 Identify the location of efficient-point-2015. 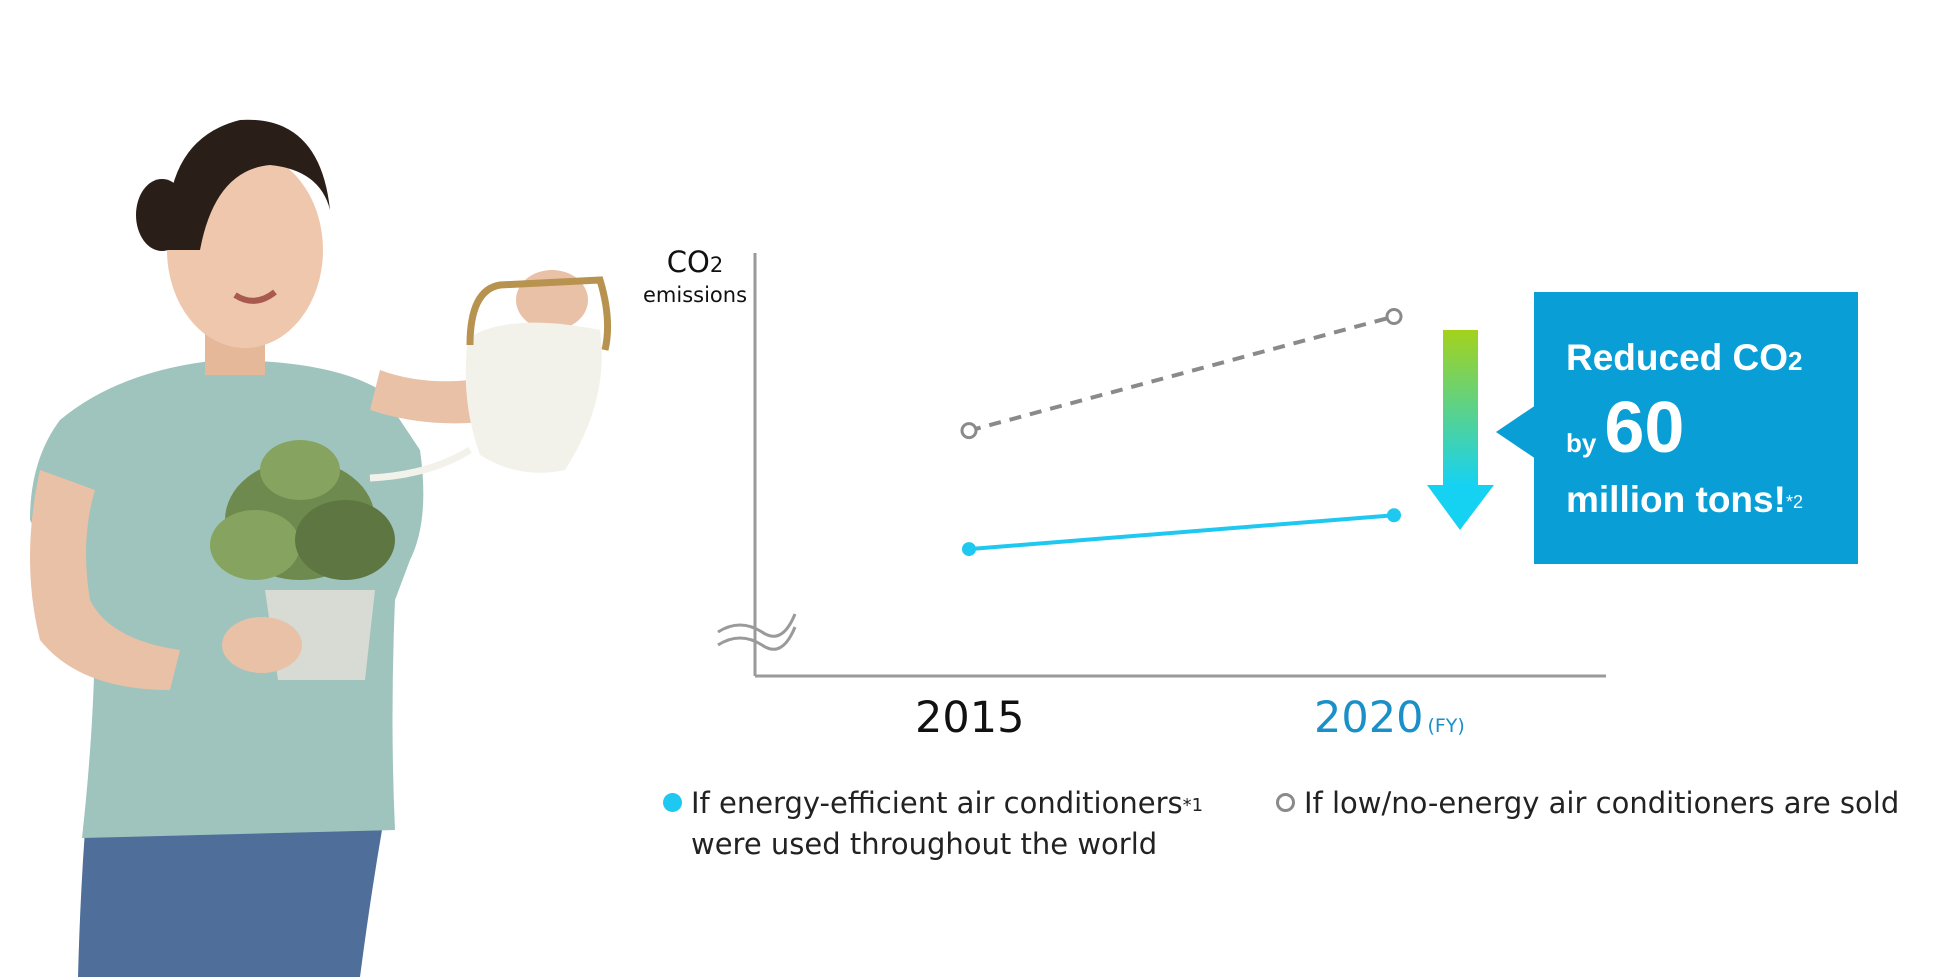
(969, 549).